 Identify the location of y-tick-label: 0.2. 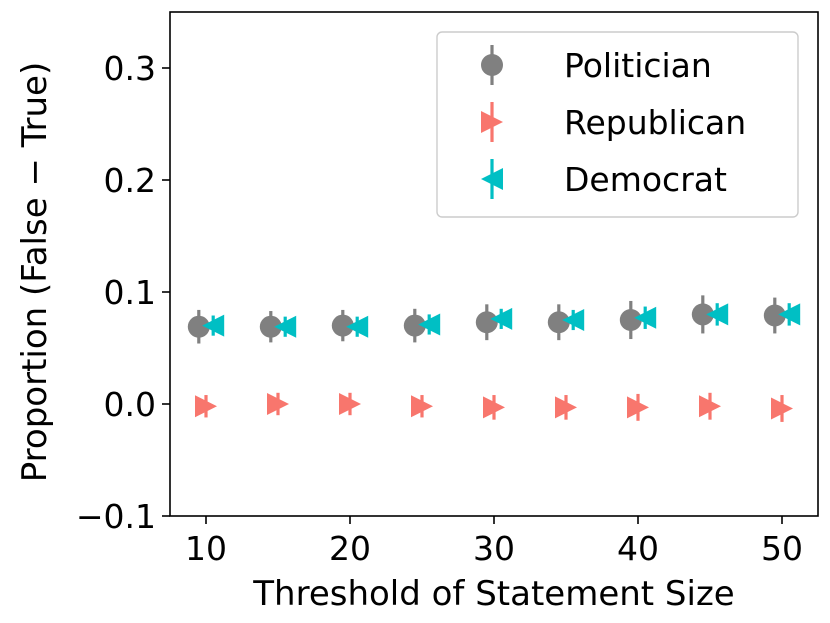
(130, 180).